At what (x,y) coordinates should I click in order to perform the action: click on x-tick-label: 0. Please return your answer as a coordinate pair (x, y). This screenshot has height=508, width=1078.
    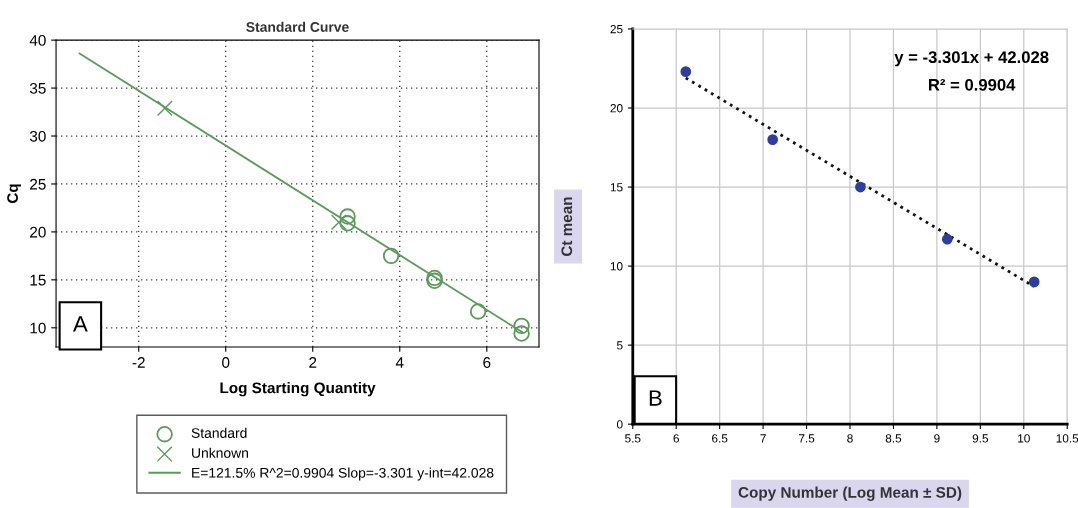
    Looking at the image, I should click on (226, 362).